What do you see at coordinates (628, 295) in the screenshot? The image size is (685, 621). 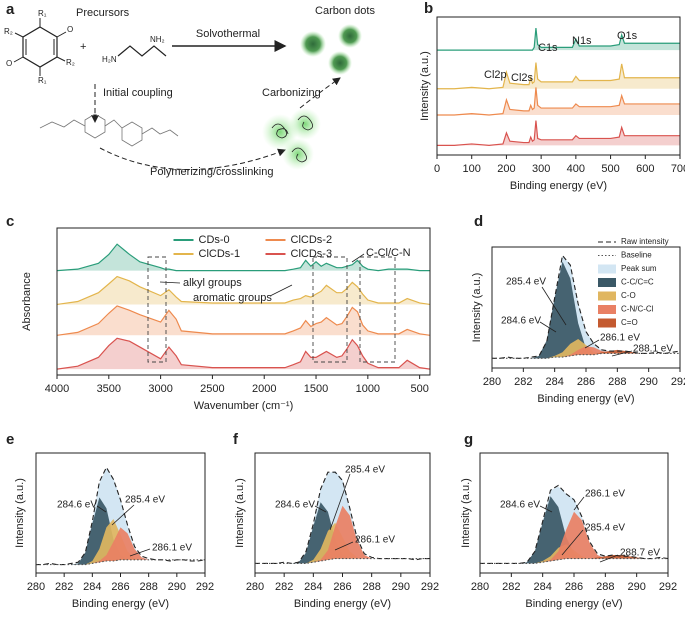 I see `legend-label: C-O` at bounding box center [628, 295].